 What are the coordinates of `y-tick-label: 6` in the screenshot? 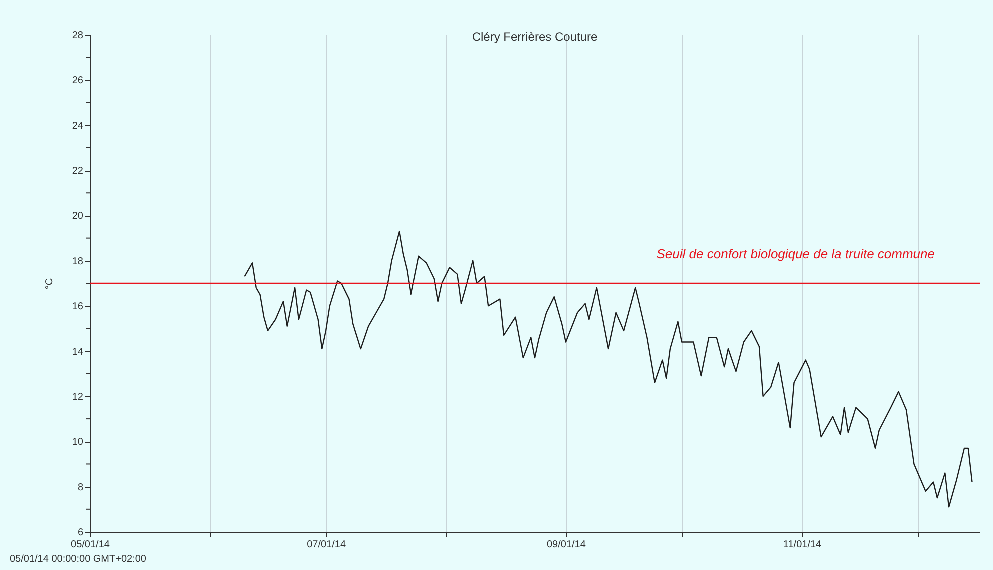 It's located at (81, 533).